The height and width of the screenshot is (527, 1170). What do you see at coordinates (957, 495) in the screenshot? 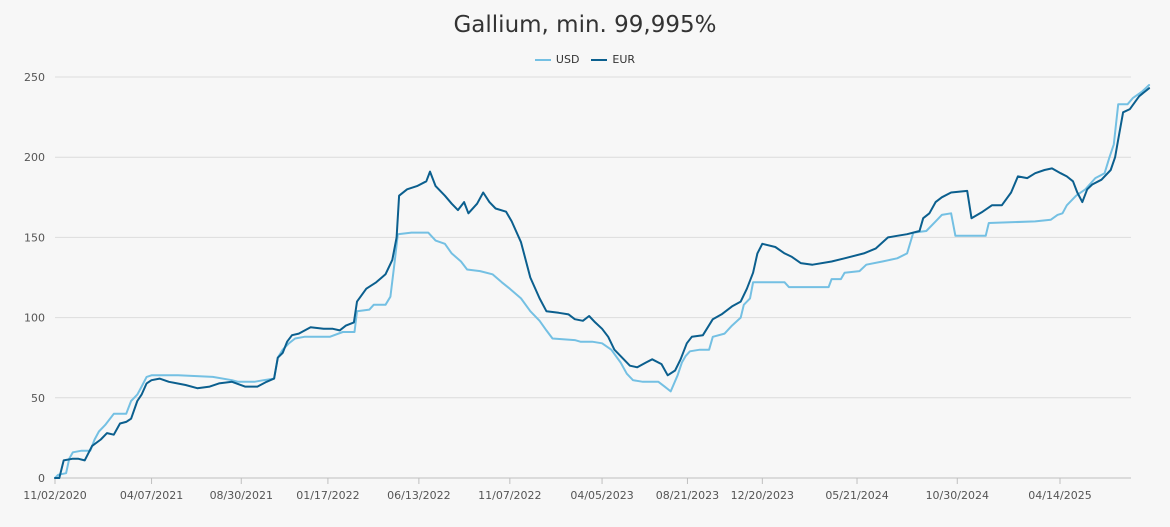
I see `x-tick-label: 10/30/2024` at bounding box center [957, 495].